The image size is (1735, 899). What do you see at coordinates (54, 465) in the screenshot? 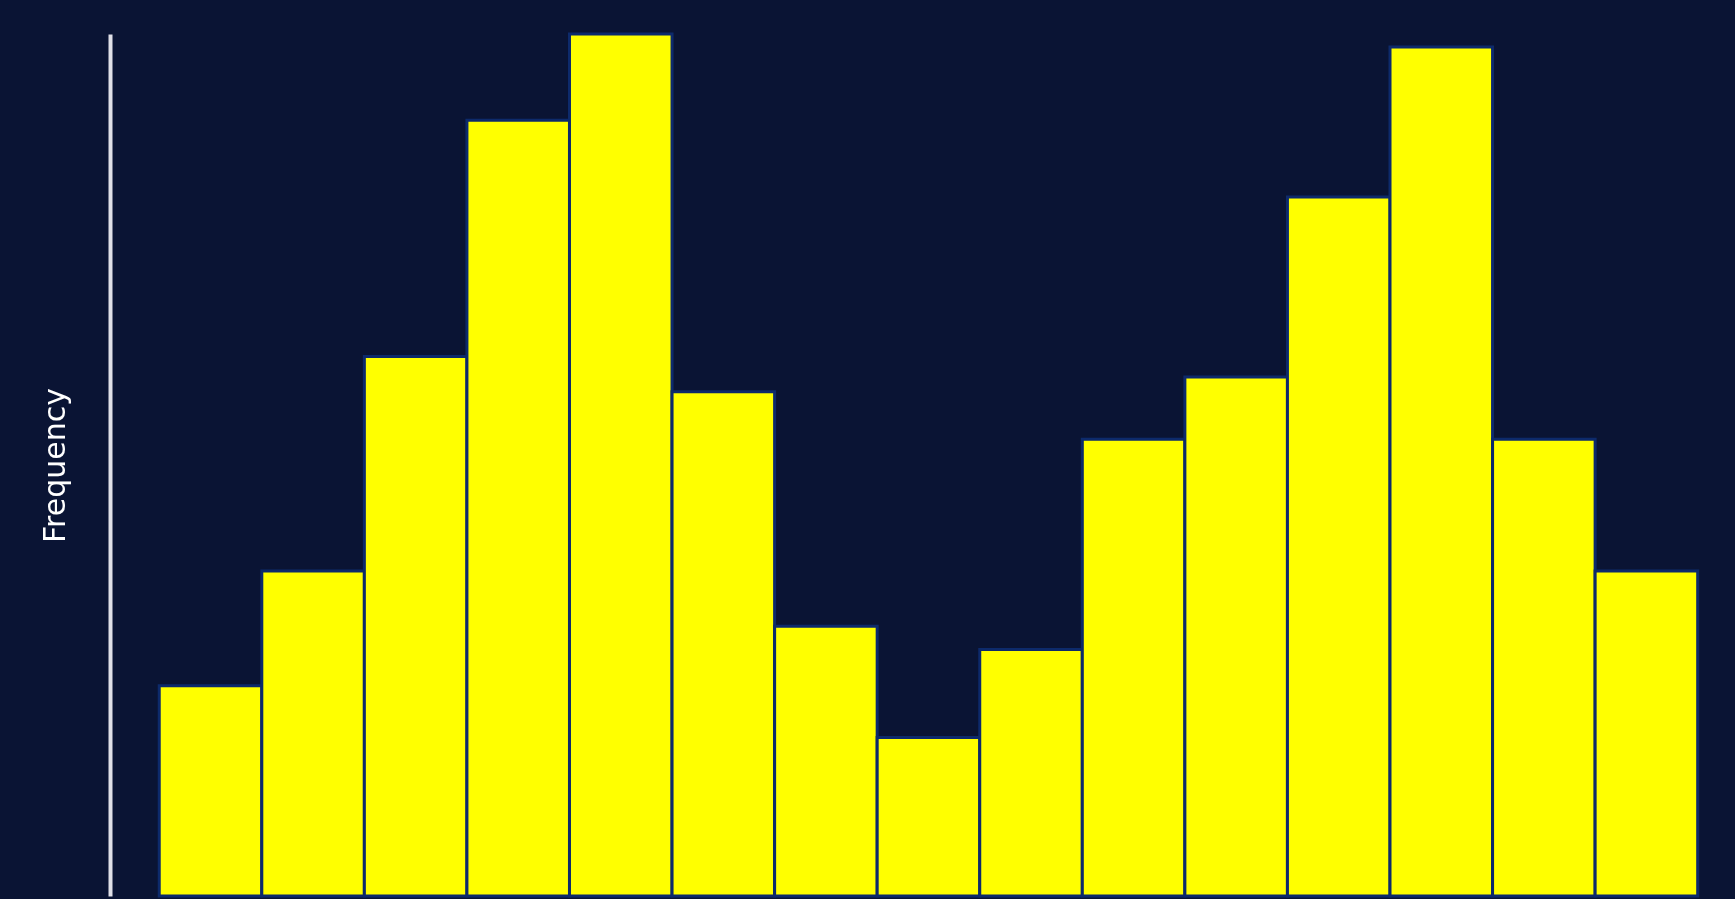
I see `y-axis-title: Frequency` at bounding box center [54, 465].